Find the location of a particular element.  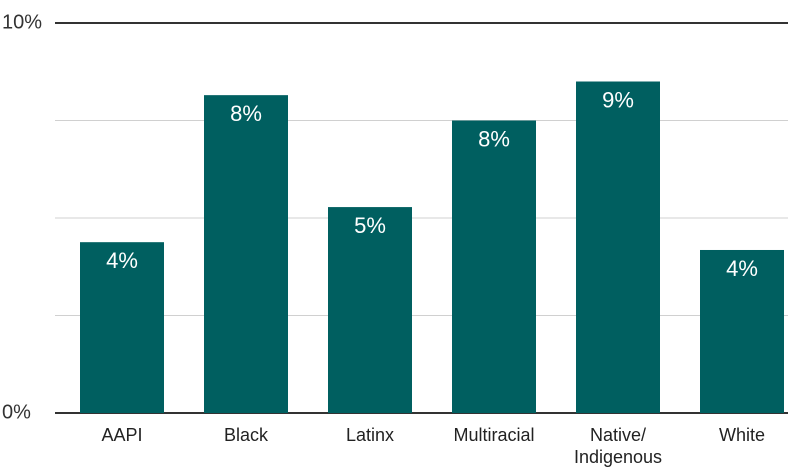

value-label: 5% is located at coordinates (370, 225).